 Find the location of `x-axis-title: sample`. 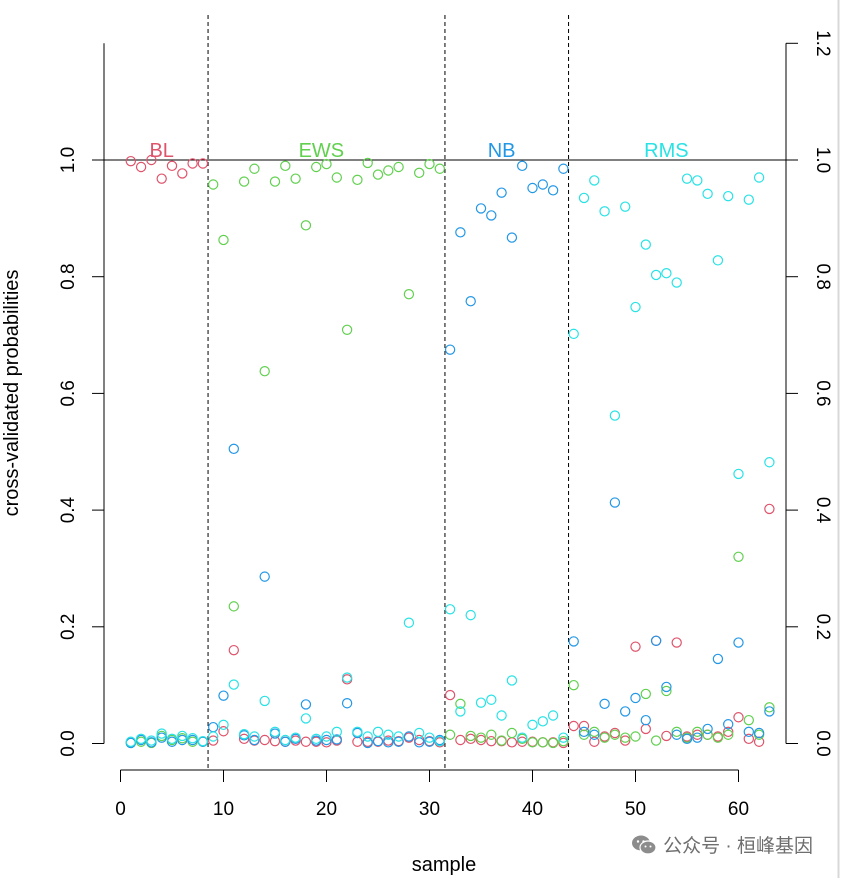

x-axis-title: sample is located at coordinates (444, 865).